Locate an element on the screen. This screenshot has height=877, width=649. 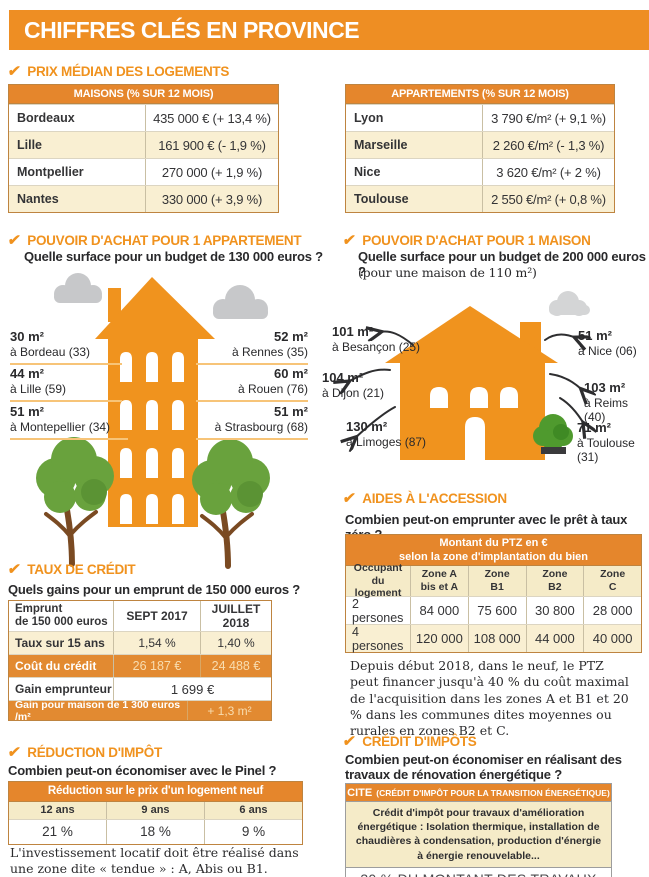
value-cell: 9 % is located at coordinates (253, 831).